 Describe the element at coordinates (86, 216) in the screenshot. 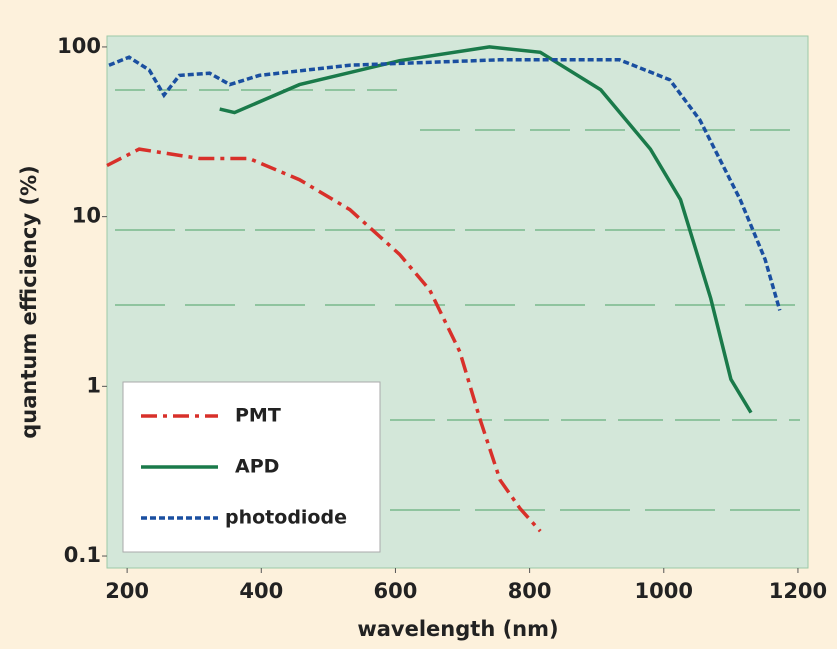

I see `y-tick-label: 10` at that location.